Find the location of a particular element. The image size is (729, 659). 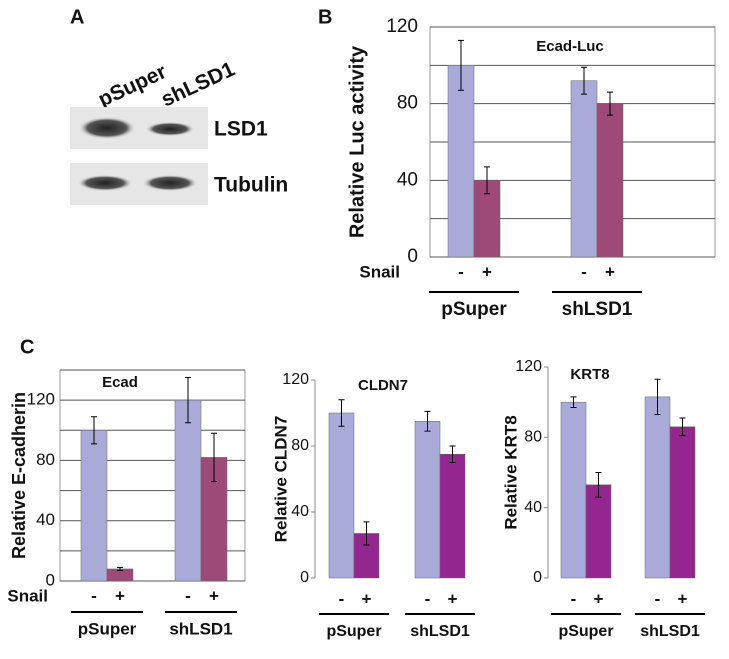

panel-label: B is located at coordinates (325, 17).